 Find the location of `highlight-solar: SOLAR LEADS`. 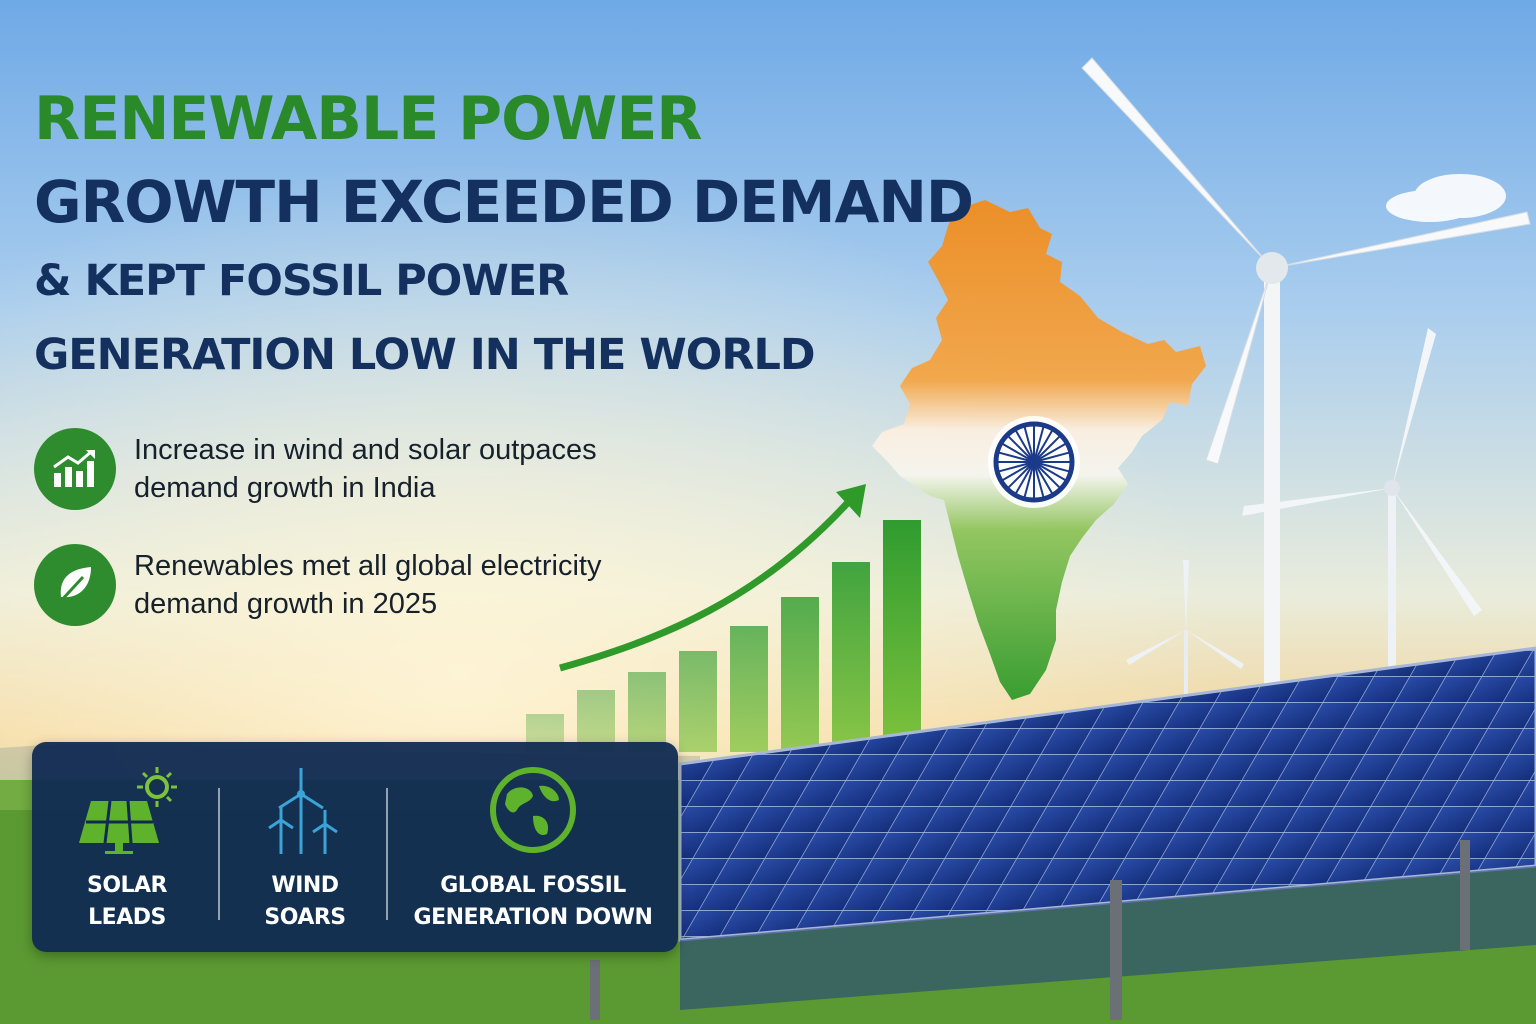

highlight-solar: SOLAR LEADS is located at coordinates (127, 847).